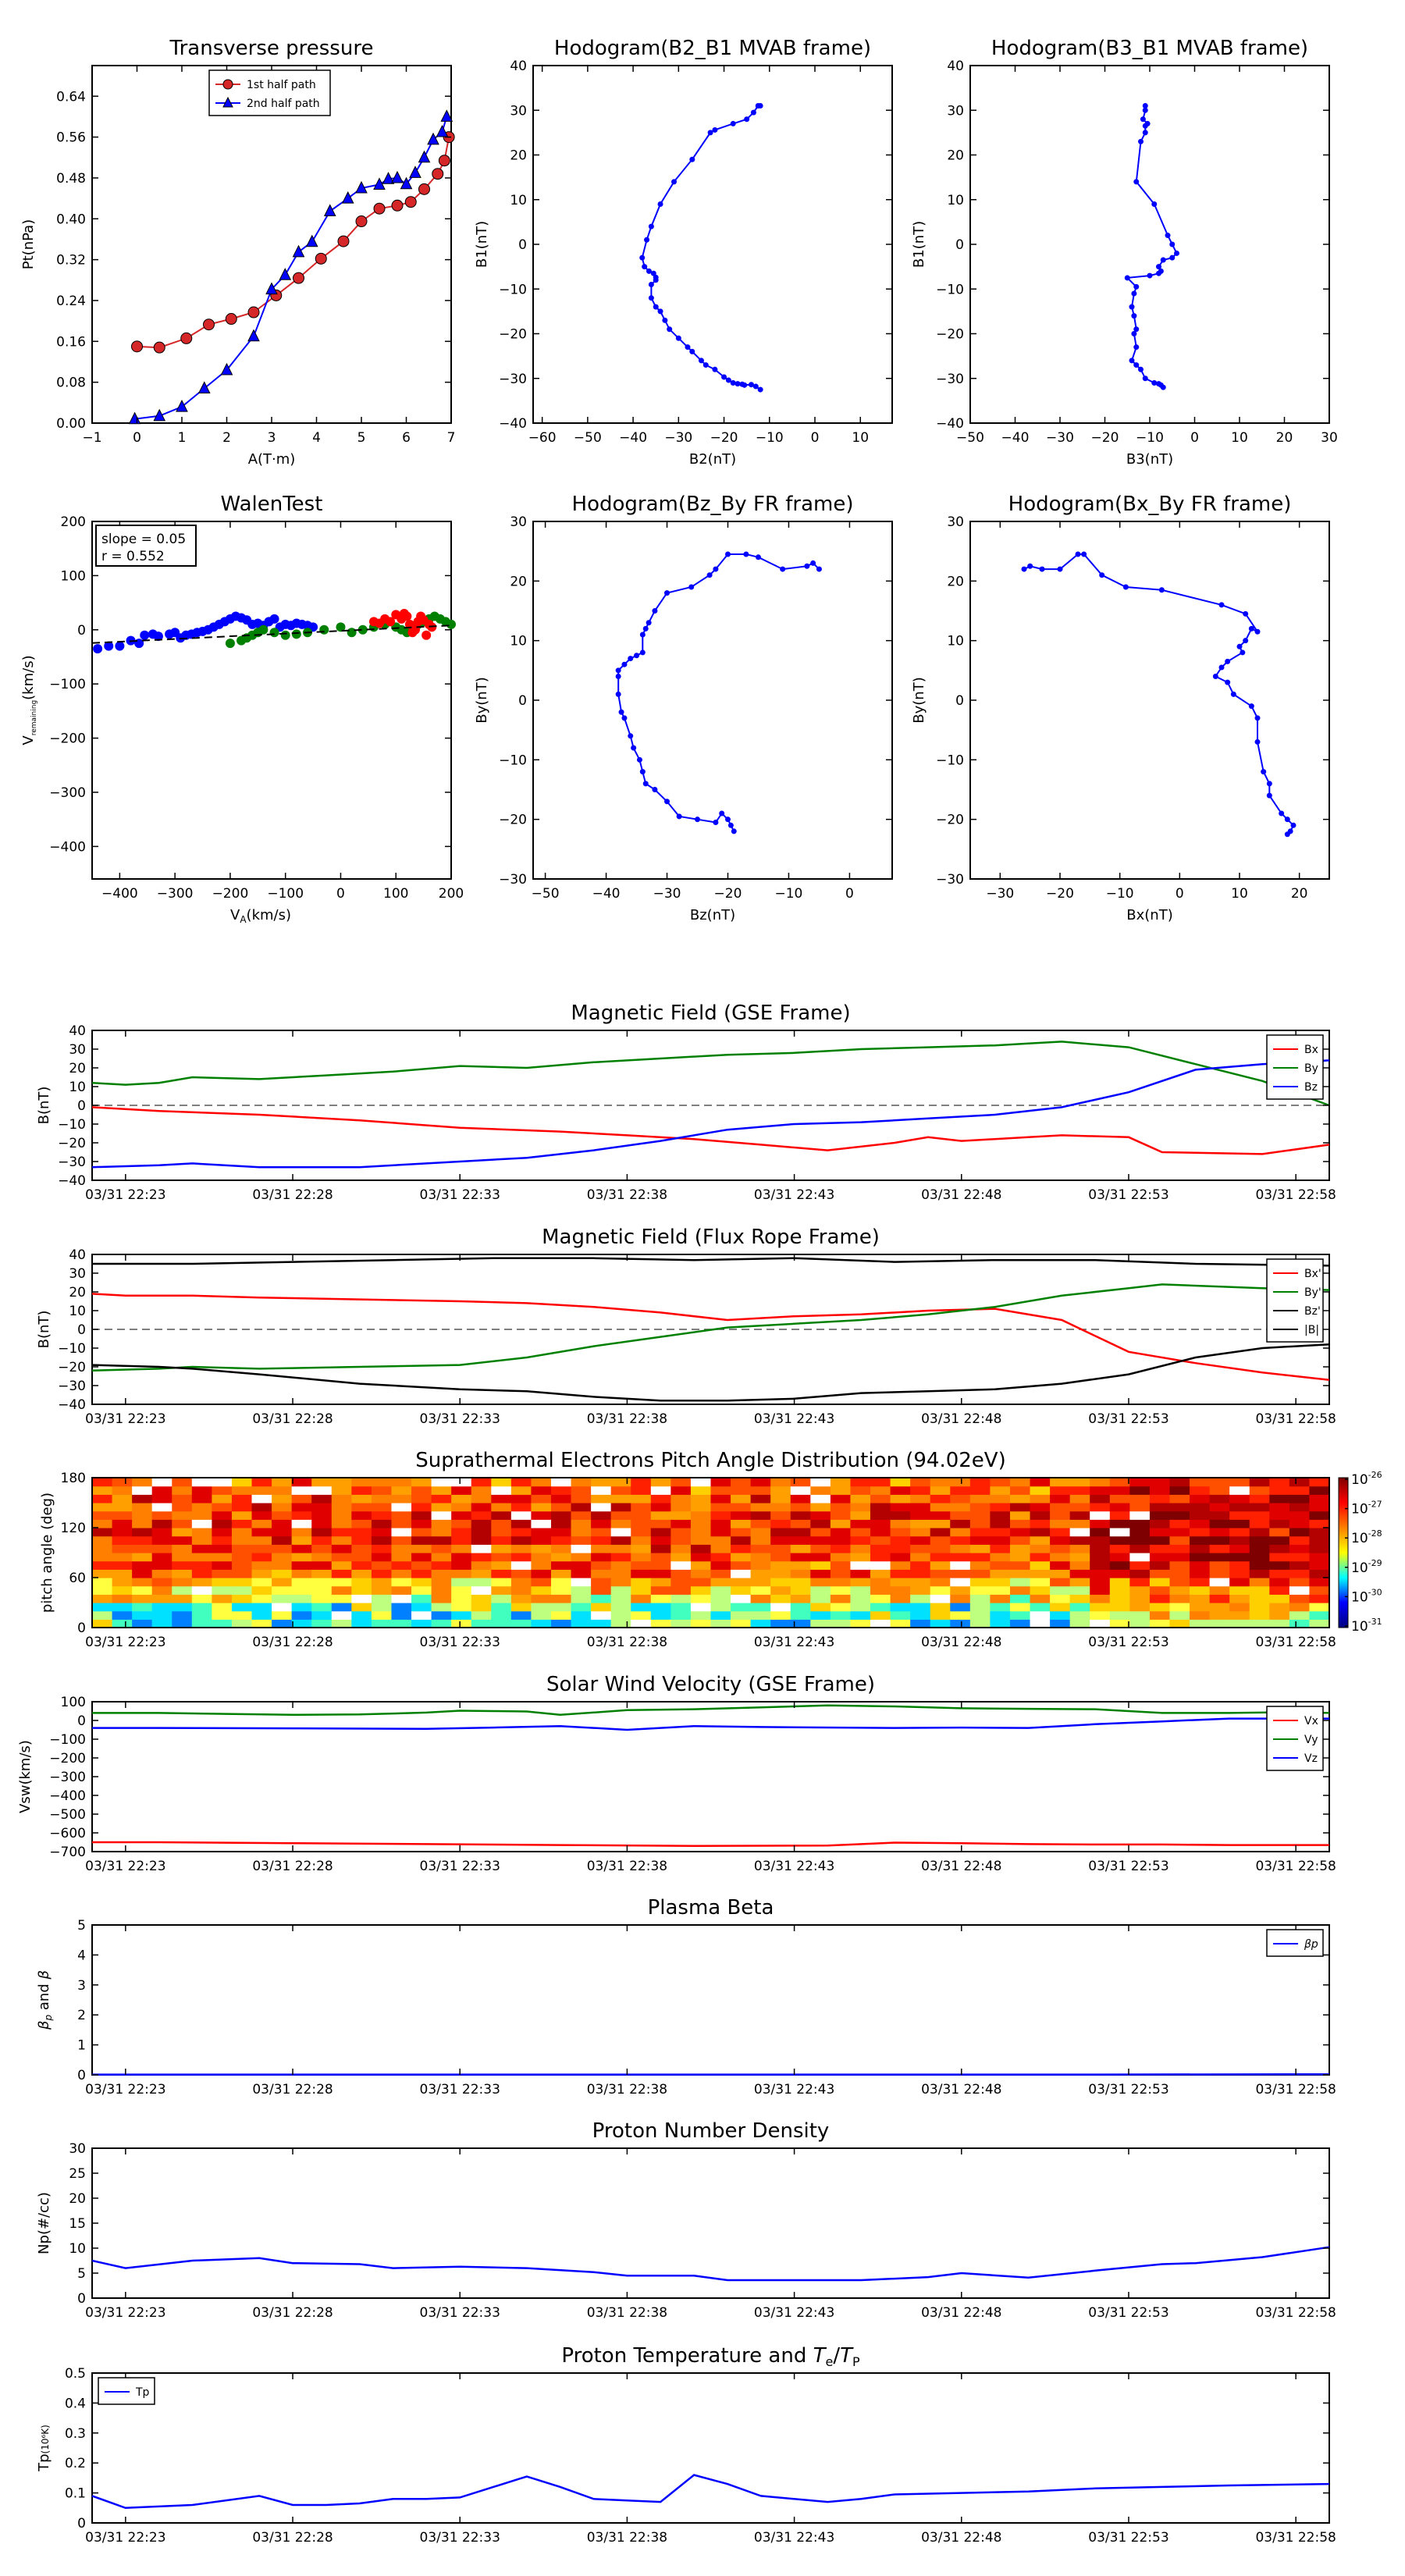 The height and width of the screenshot is (2576, 1405). Describe the element at coordinates (81, 2299) in the screenshot. I see `y-tick-label: 0` at that location.